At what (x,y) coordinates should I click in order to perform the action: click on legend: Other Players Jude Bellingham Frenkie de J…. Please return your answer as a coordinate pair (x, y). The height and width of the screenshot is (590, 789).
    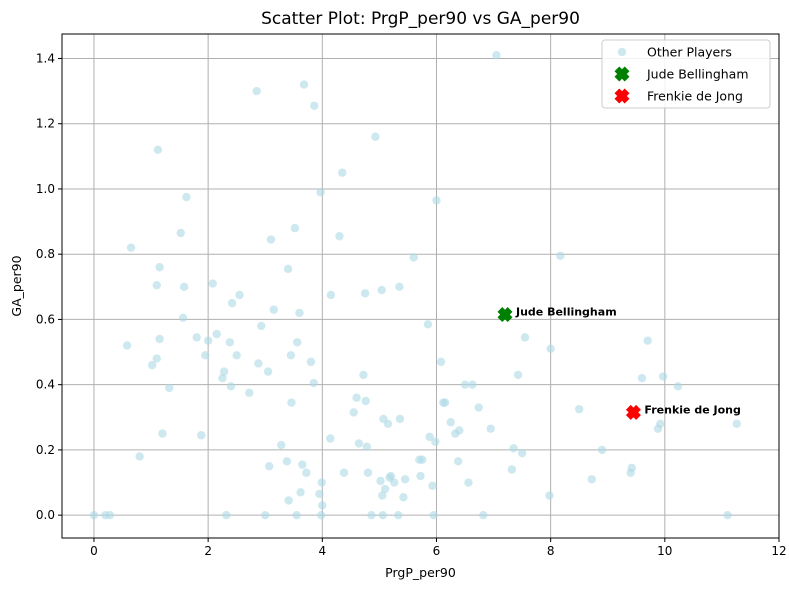
    Looking at the image, I should click on (686, 74).